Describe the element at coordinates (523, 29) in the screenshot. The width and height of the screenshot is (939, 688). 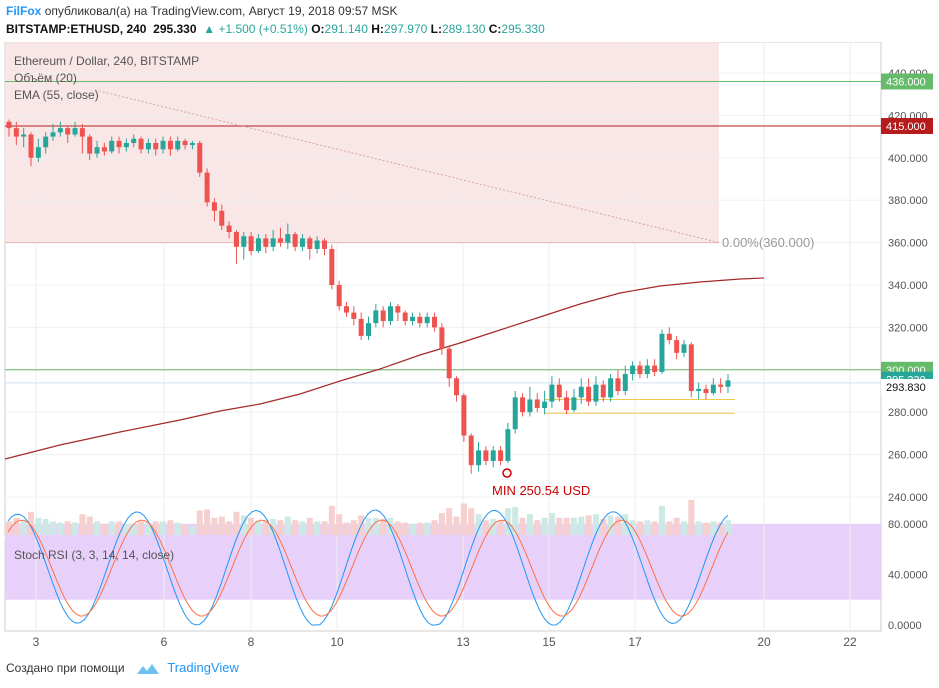
I see `close-value: 295.330` at that location.